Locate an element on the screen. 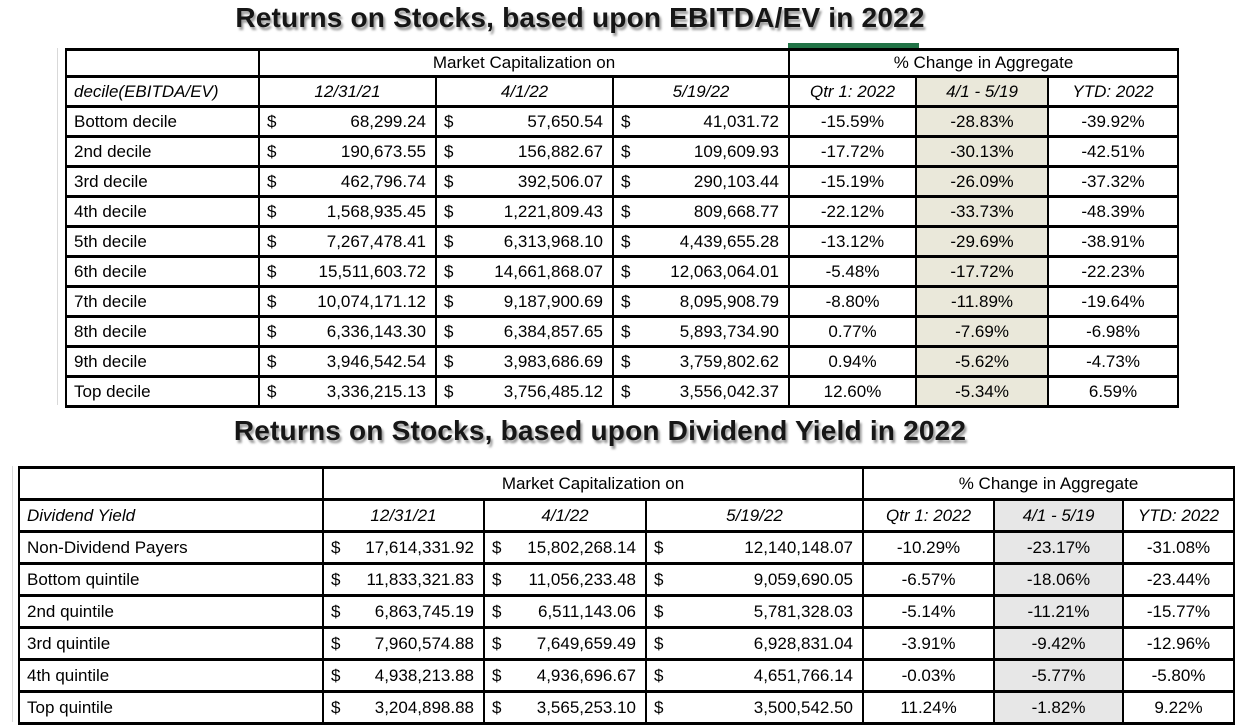 The image size is (1246, 726). money-cell: $15,511,603.72 is located at coordinates (347, 271).